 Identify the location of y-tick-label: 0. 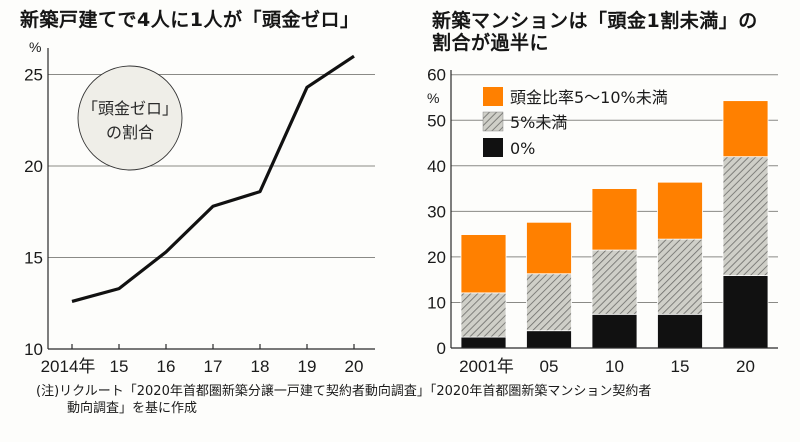
(441, 348).